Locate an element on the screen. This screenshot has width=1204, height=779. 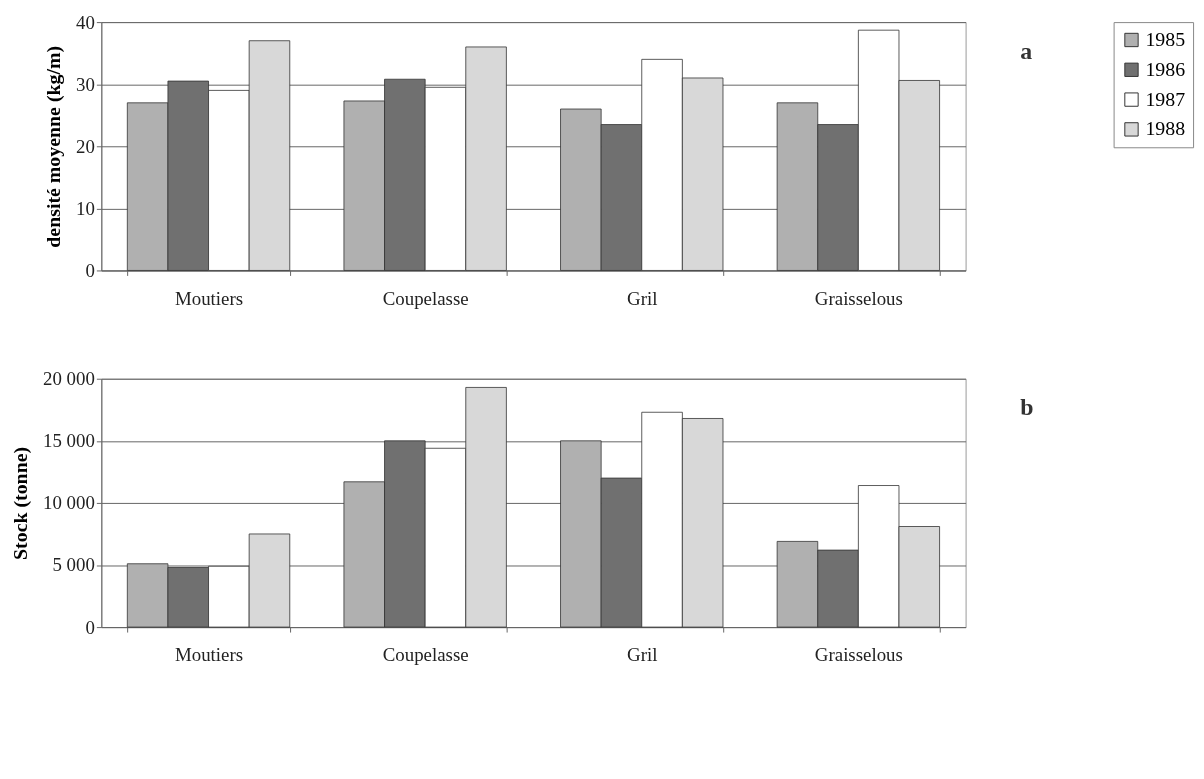
legend-label: 1985 is located at coordinates (1165, 38).